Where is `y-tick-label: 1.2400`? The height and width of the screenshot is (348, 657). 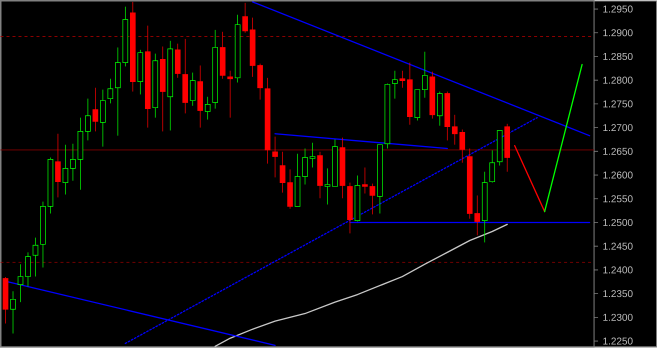 y-tick-label: 1.2400 is located at coordinates (618, 270).